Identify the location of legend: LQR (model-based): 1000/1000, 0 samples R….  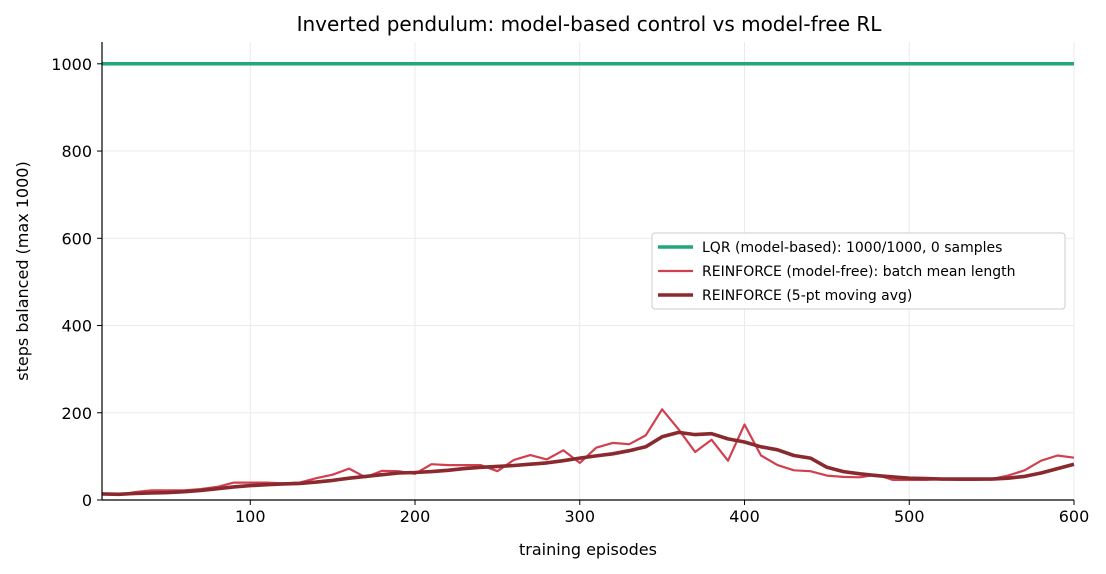
(858, 271).